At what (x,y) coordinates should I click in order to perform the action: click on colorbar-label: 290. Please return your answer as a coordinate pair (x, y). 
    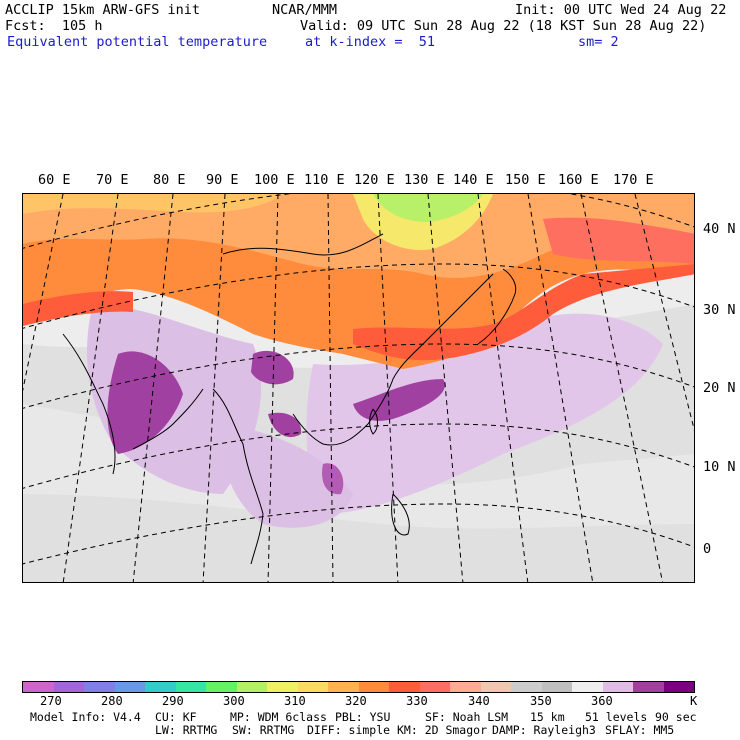
    Looking at the image, I should click on (173, 701).